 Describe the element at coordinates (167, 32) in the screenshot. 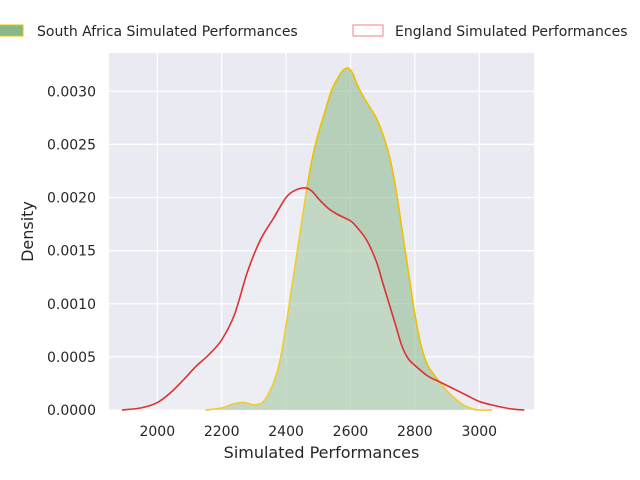

I see `legend-label-south-africa: South Africa Simulated Performances` at that location.